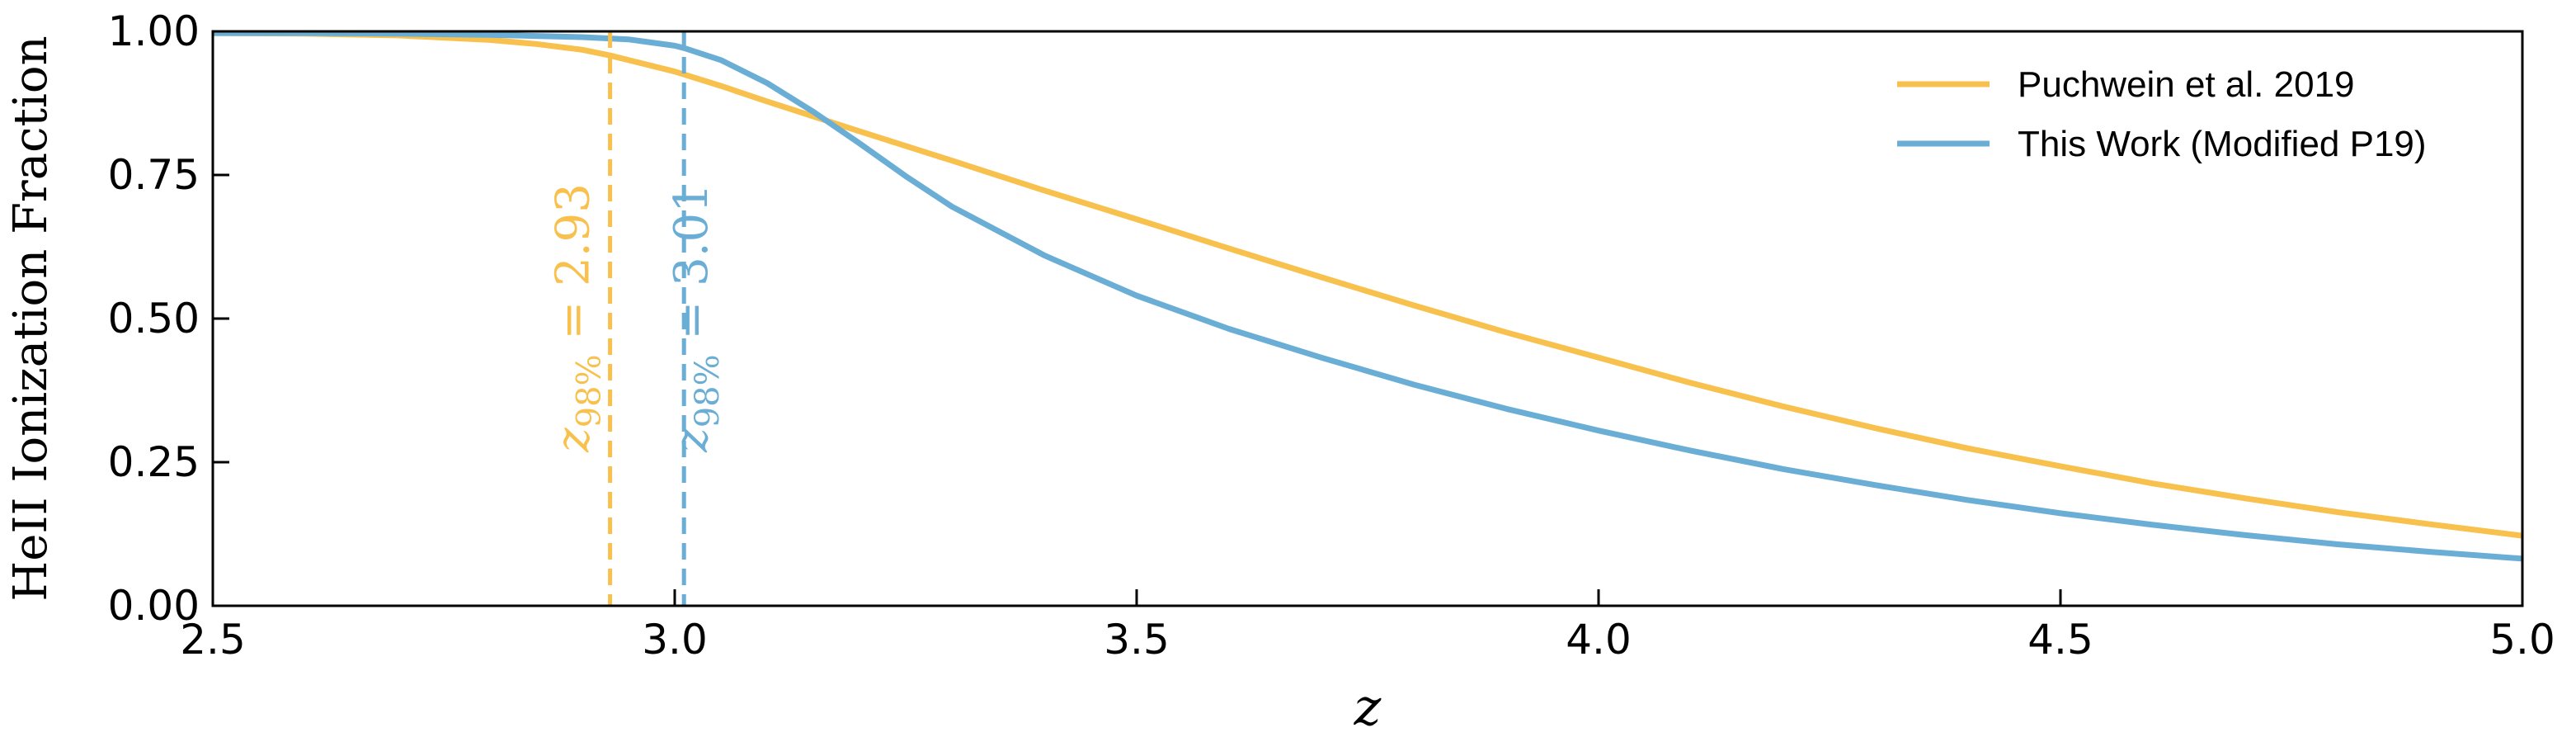  Describe the element at coordinates (578, 318) in the screenshot. I see `z98-annotation: z98% = 2.93` at that location.